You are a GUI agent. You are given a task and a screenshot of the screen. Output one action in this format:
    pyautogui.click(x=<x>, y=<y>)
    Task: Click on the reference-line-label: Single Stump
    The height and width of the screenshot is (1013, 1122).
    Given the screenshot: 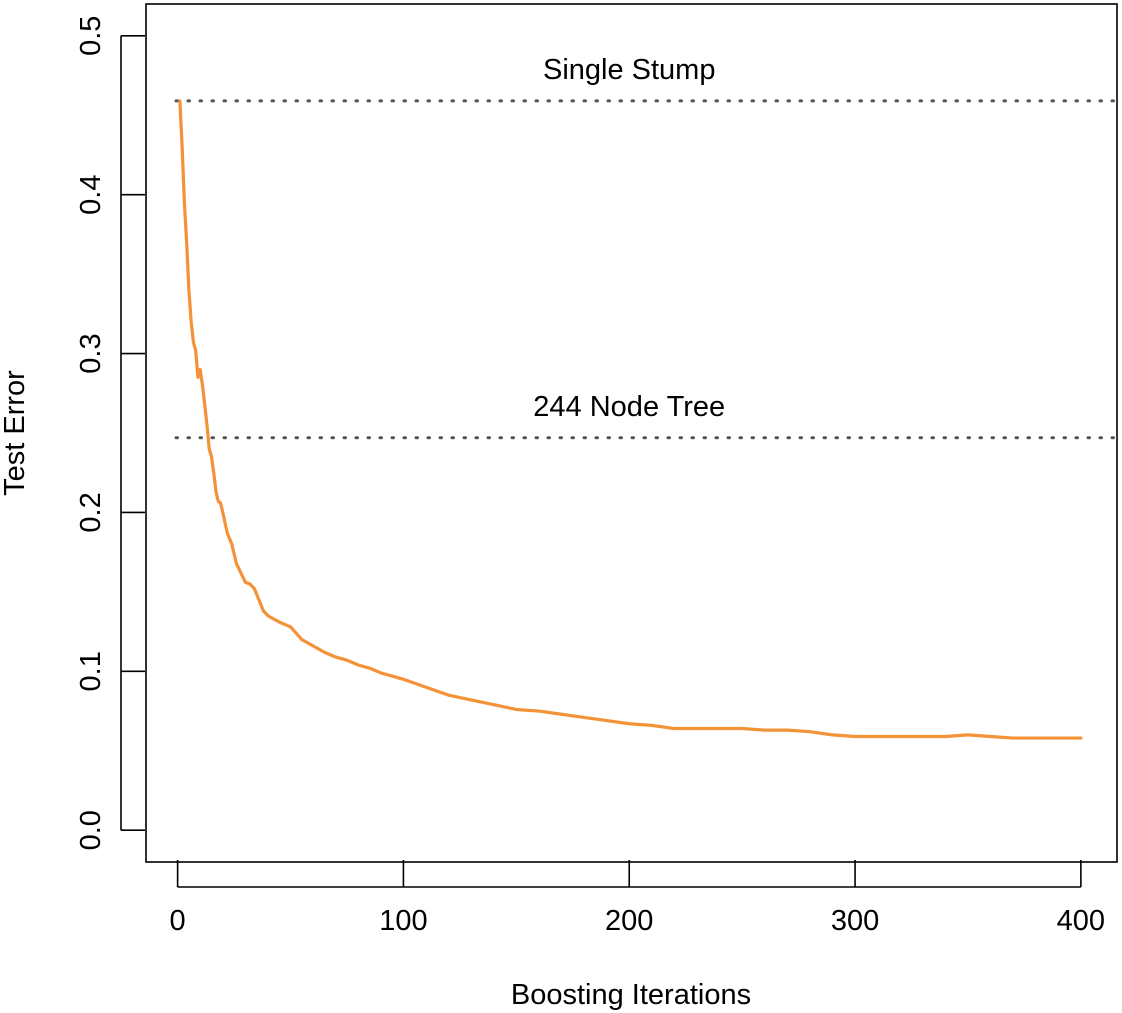 What is the action you would take?
    pyautogui.click(x=629, y=70)
    